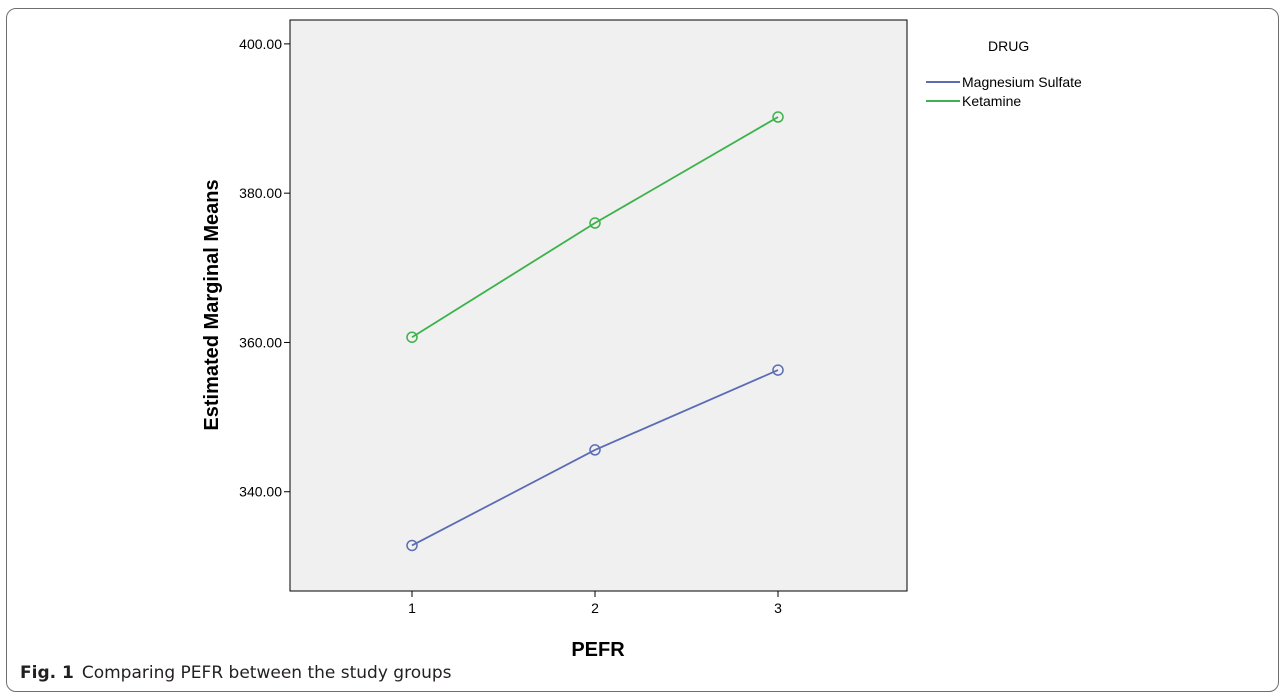  I want to click on figure-label: Fig. 1, so click(47, 673).